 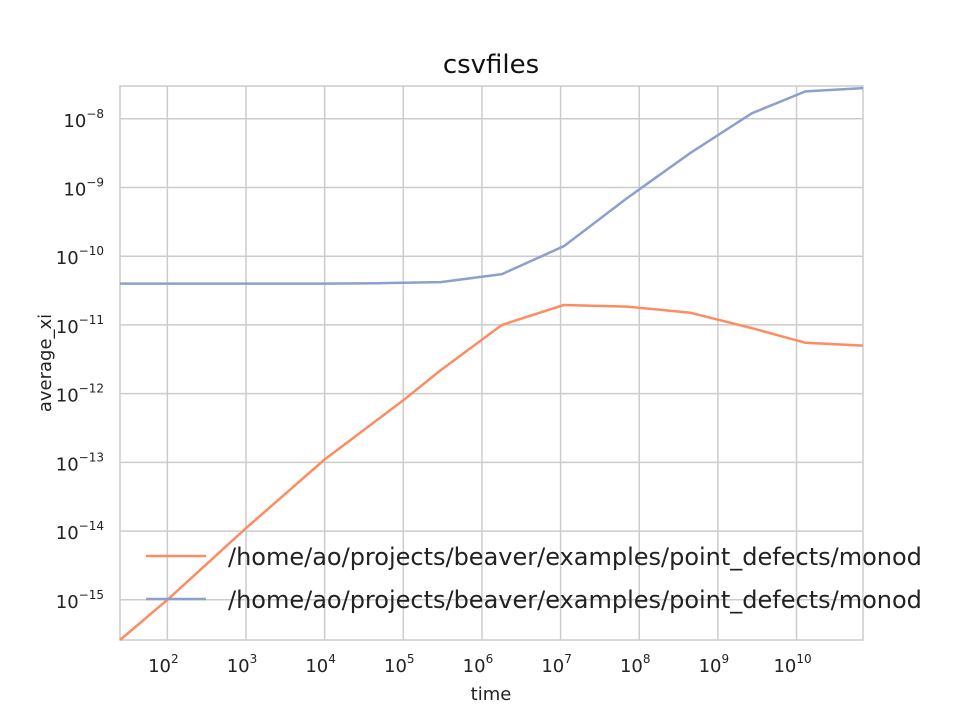 I want to click on x-tick-label: 10⁷, so click(x=556, y=664).